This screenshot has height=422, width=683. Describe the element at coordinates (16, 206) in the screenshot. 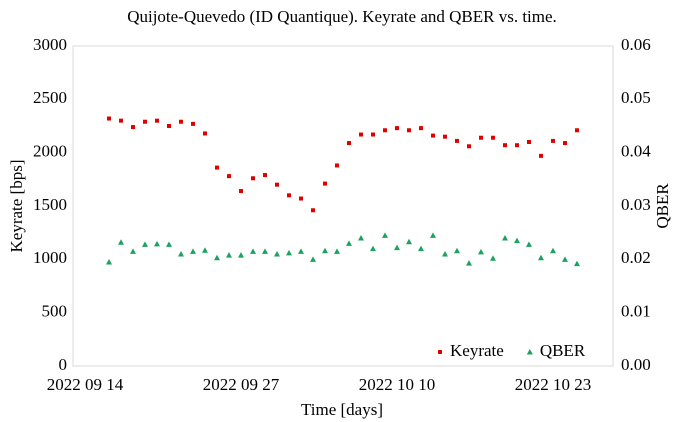

I see `y-axis-label: Keyrate [bps]` at that location.